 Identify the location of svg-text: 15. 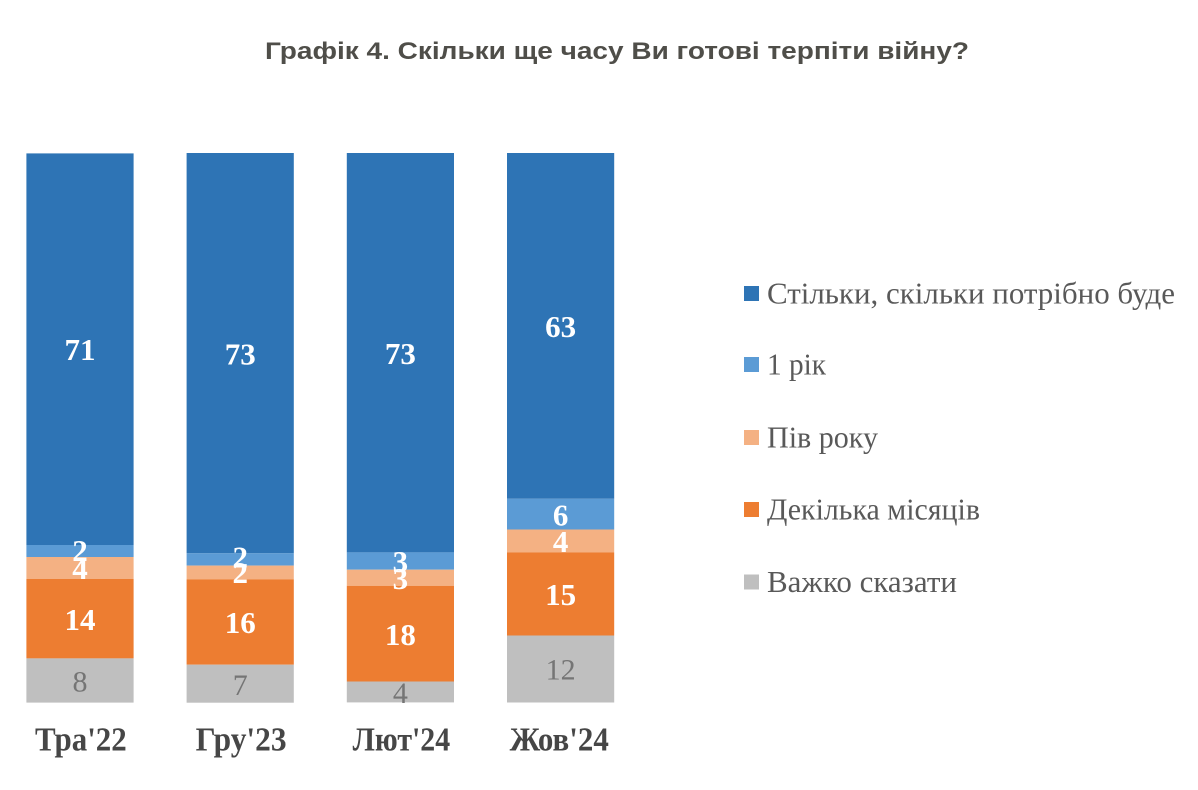
(560, 594).